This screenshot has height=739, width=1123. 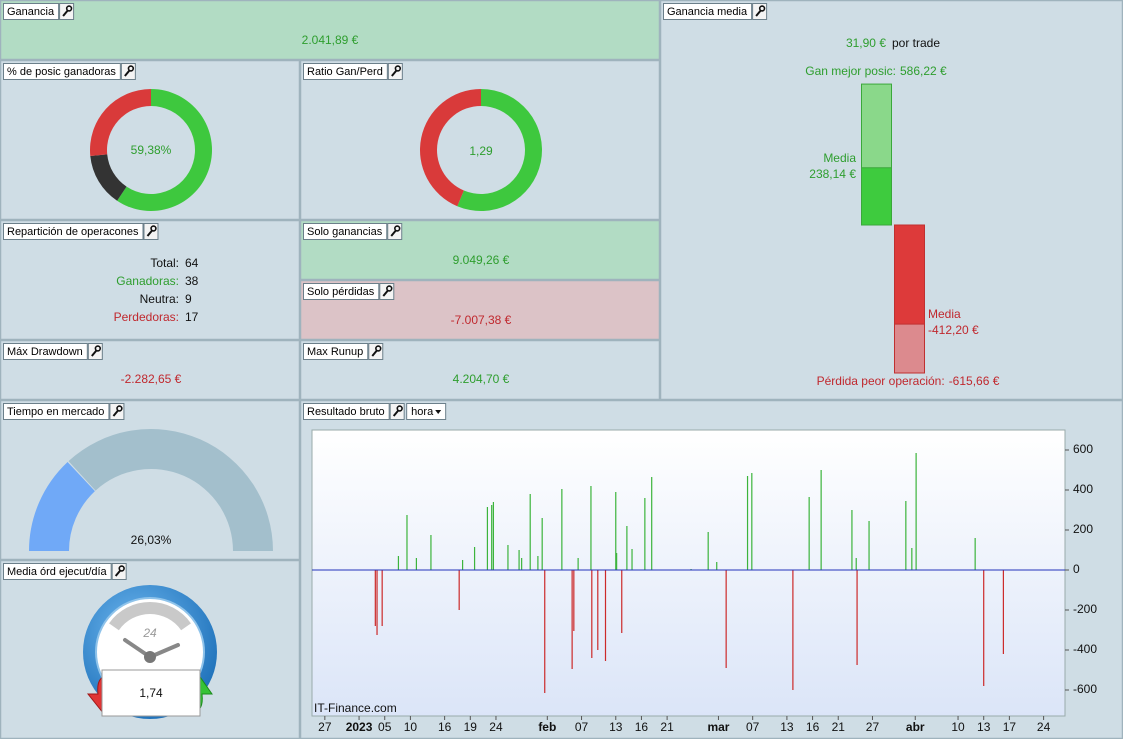 I want to click on metric-value: -7.007,38 €, so click(x=481, y=320).